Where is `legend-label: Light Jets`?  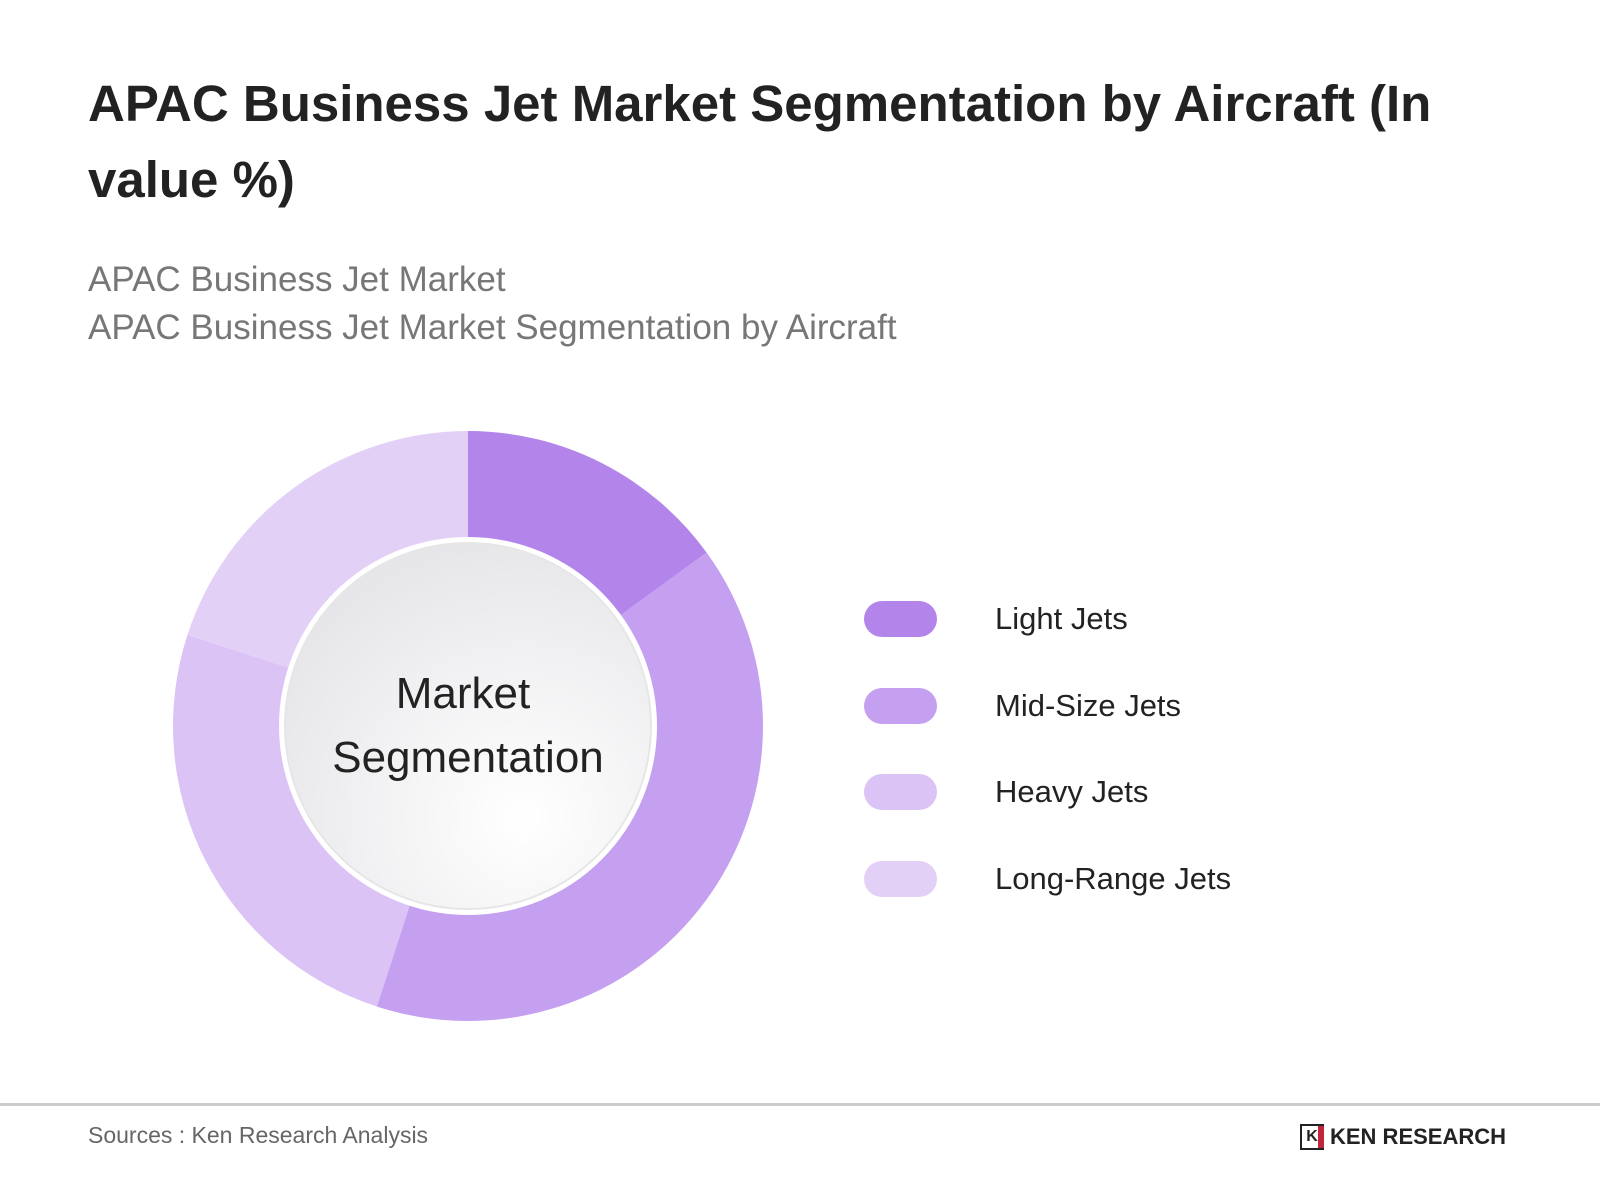
legend-label: Light Jets is located at coordinates (1061, 618).